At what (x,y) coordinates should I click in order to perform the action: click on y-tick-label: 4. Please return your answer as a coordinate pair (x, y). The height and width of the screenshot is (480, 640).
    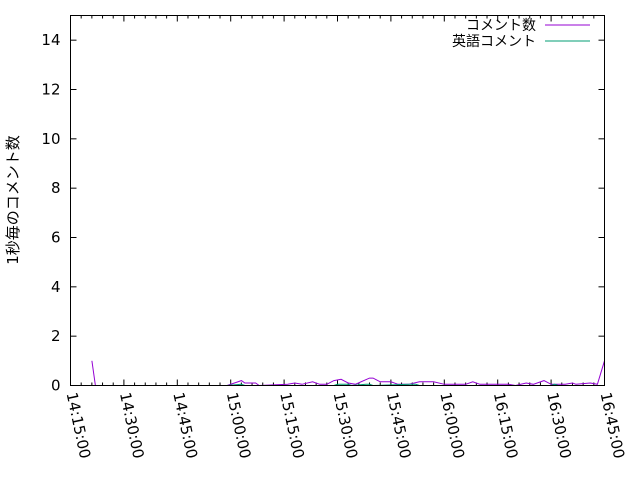
    Looking at the image, I should click on (56, 287).